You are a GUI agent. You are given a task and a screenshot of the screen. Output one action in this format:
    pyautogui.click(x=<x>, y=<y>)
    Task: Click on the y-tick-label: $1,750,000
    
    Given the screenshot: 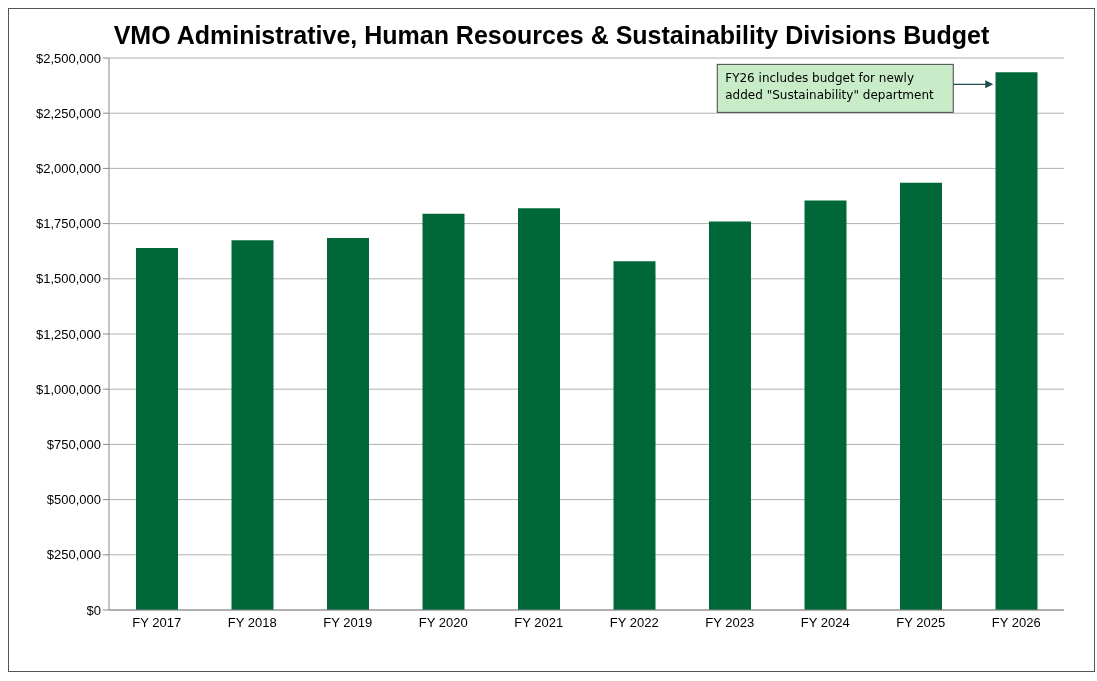 What is the action you would take?
    pyautogui.click(x=68, y=224)
    